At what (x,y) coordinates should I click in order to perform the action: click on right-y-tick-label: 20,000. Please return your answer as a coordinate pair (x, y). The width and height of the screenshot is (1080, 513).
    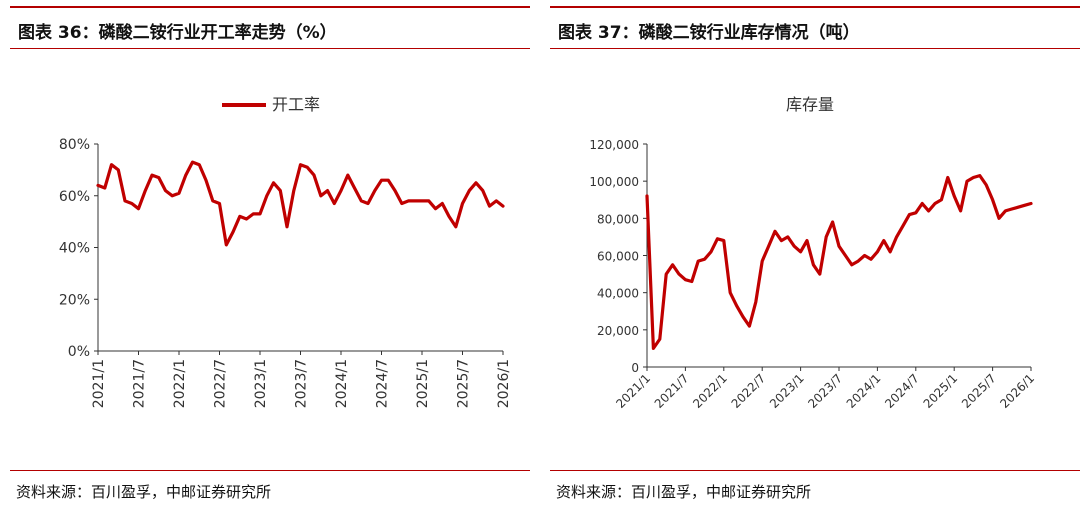
    Looking at the image, I should click on (618, 331).